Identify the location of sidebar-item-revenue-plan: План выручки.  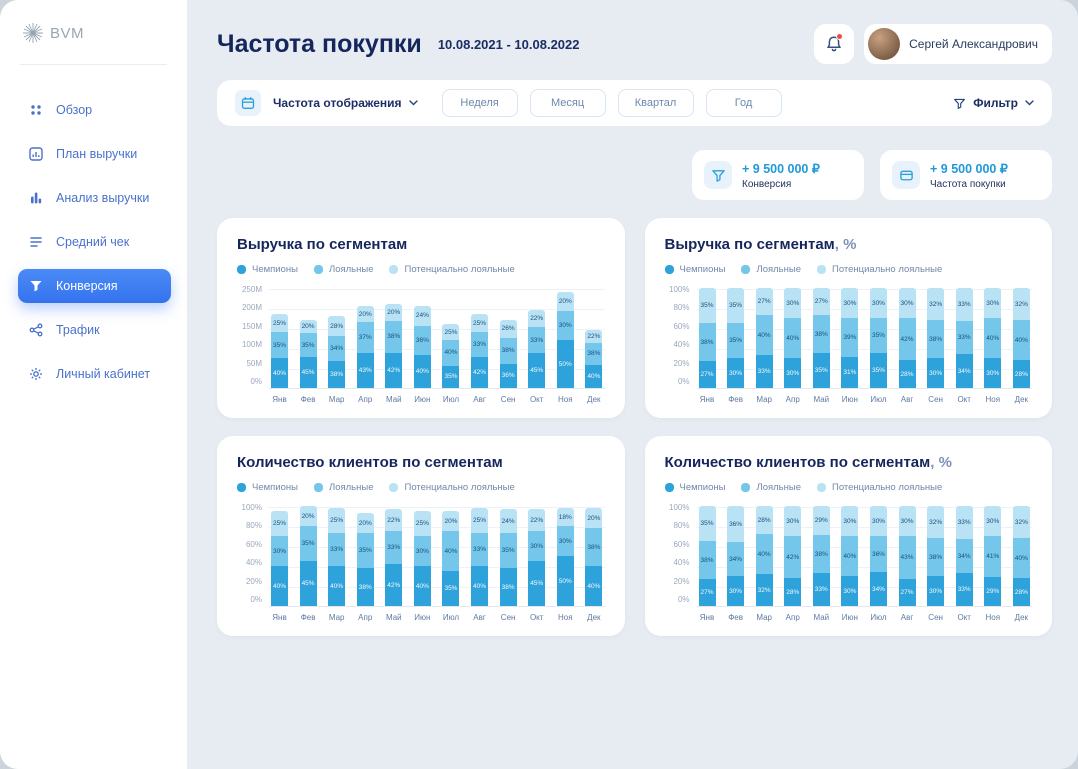
(94, 154).